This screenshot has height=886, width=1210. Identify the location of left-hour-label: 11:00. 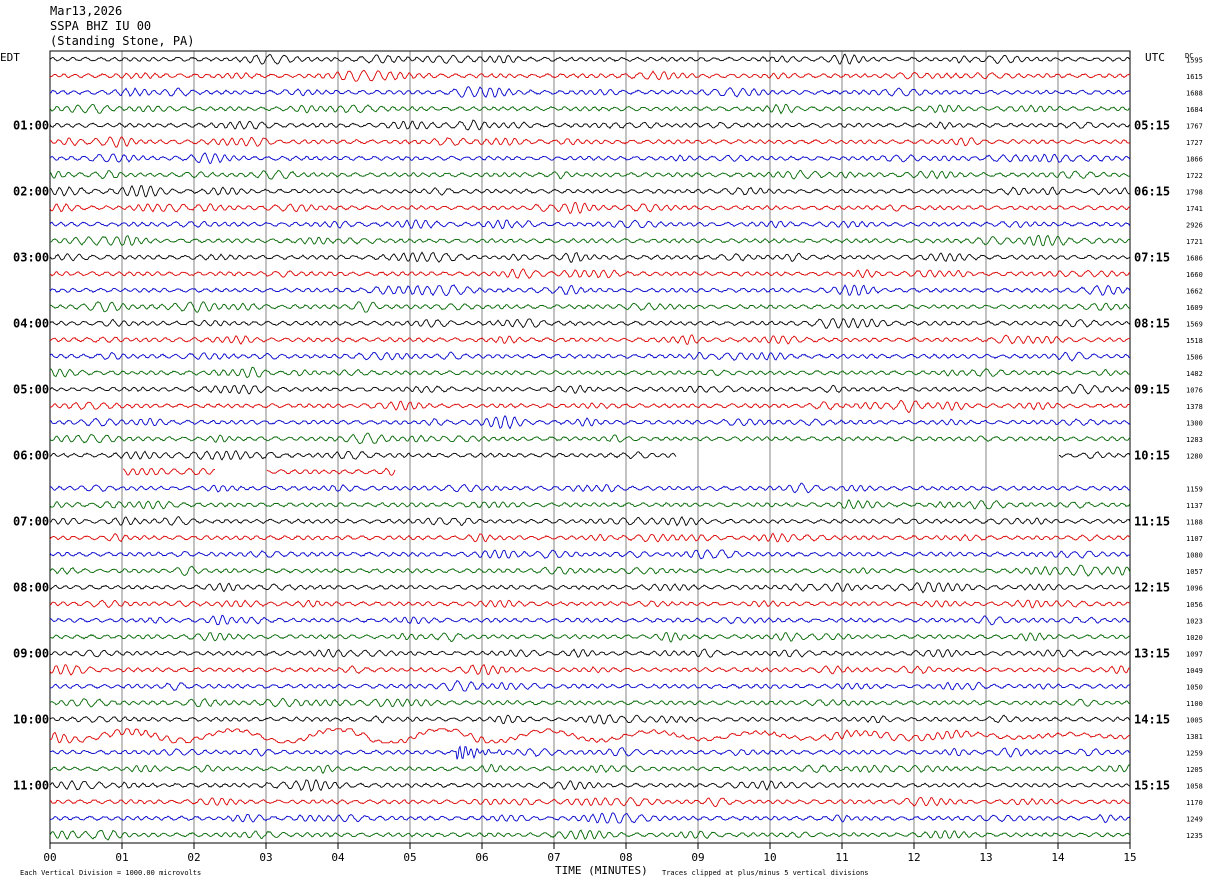
(31, 785).